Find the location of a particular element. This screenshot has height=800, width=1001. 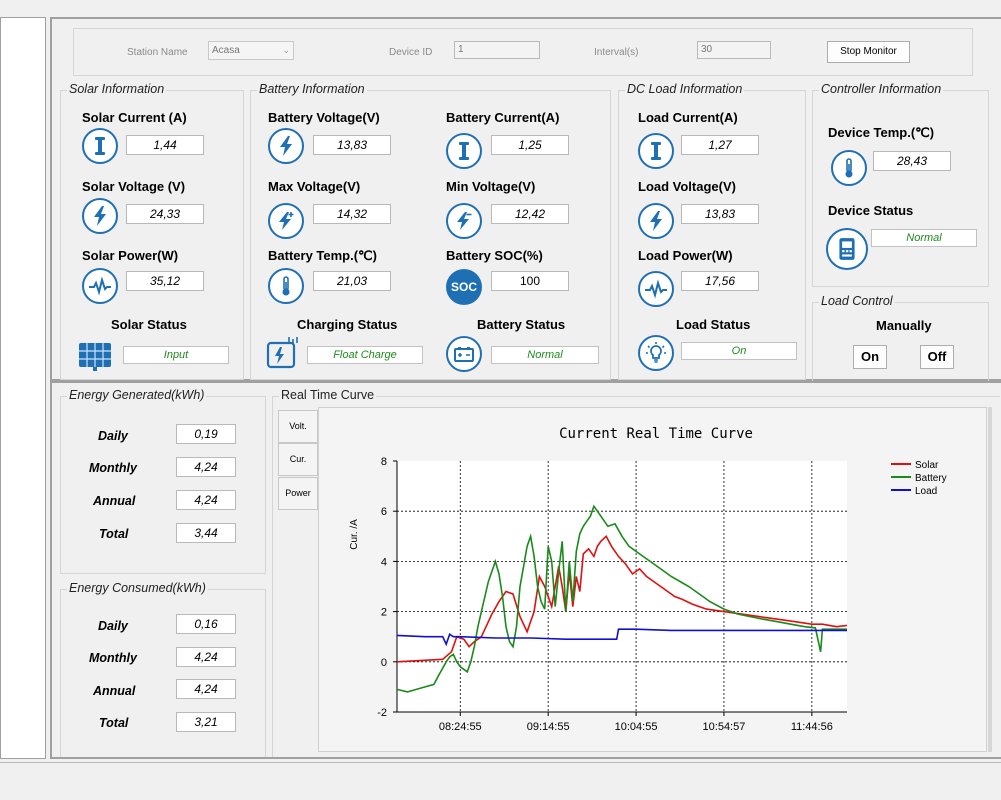

load-on-button: On is located at coordinates (870, 357).